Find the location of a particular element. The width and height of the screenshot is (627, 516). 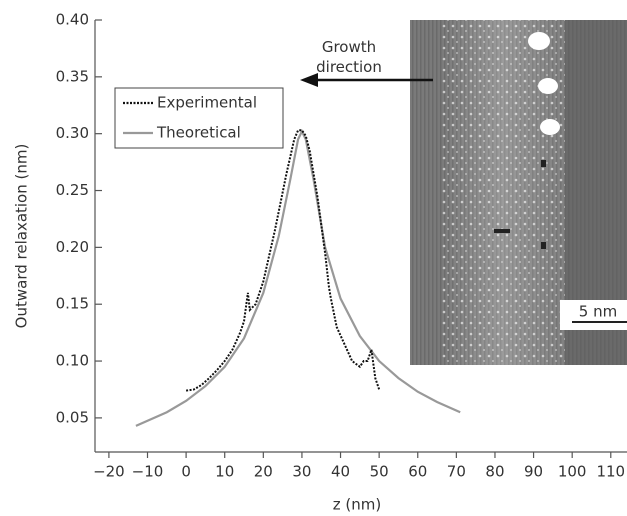

x-tick-label: 100 is located at coordinates (572, 472).